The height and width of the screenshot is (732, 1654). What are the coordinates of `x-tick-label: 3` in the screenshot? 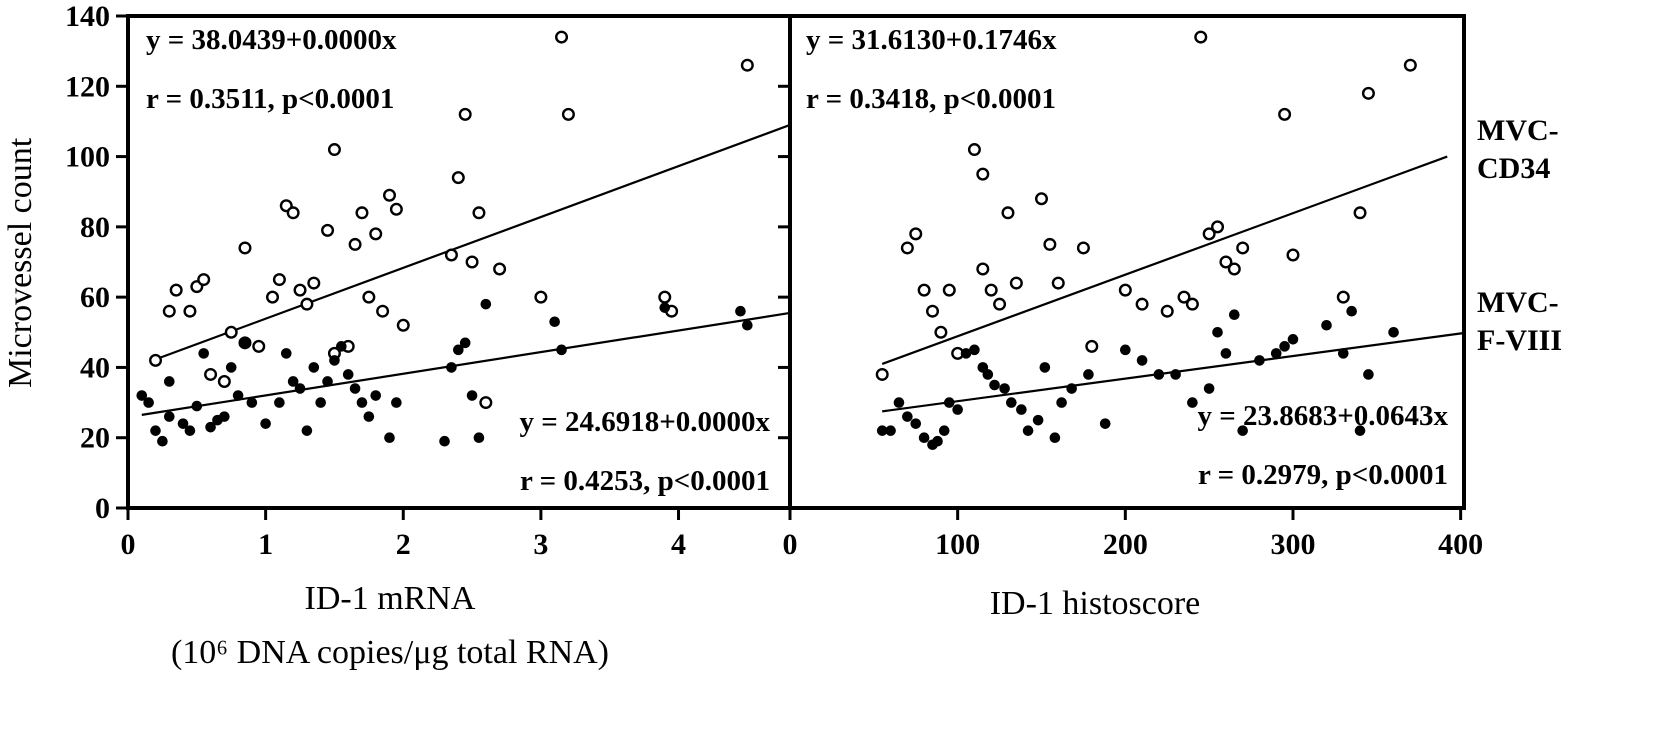 It's located at (540, 544).